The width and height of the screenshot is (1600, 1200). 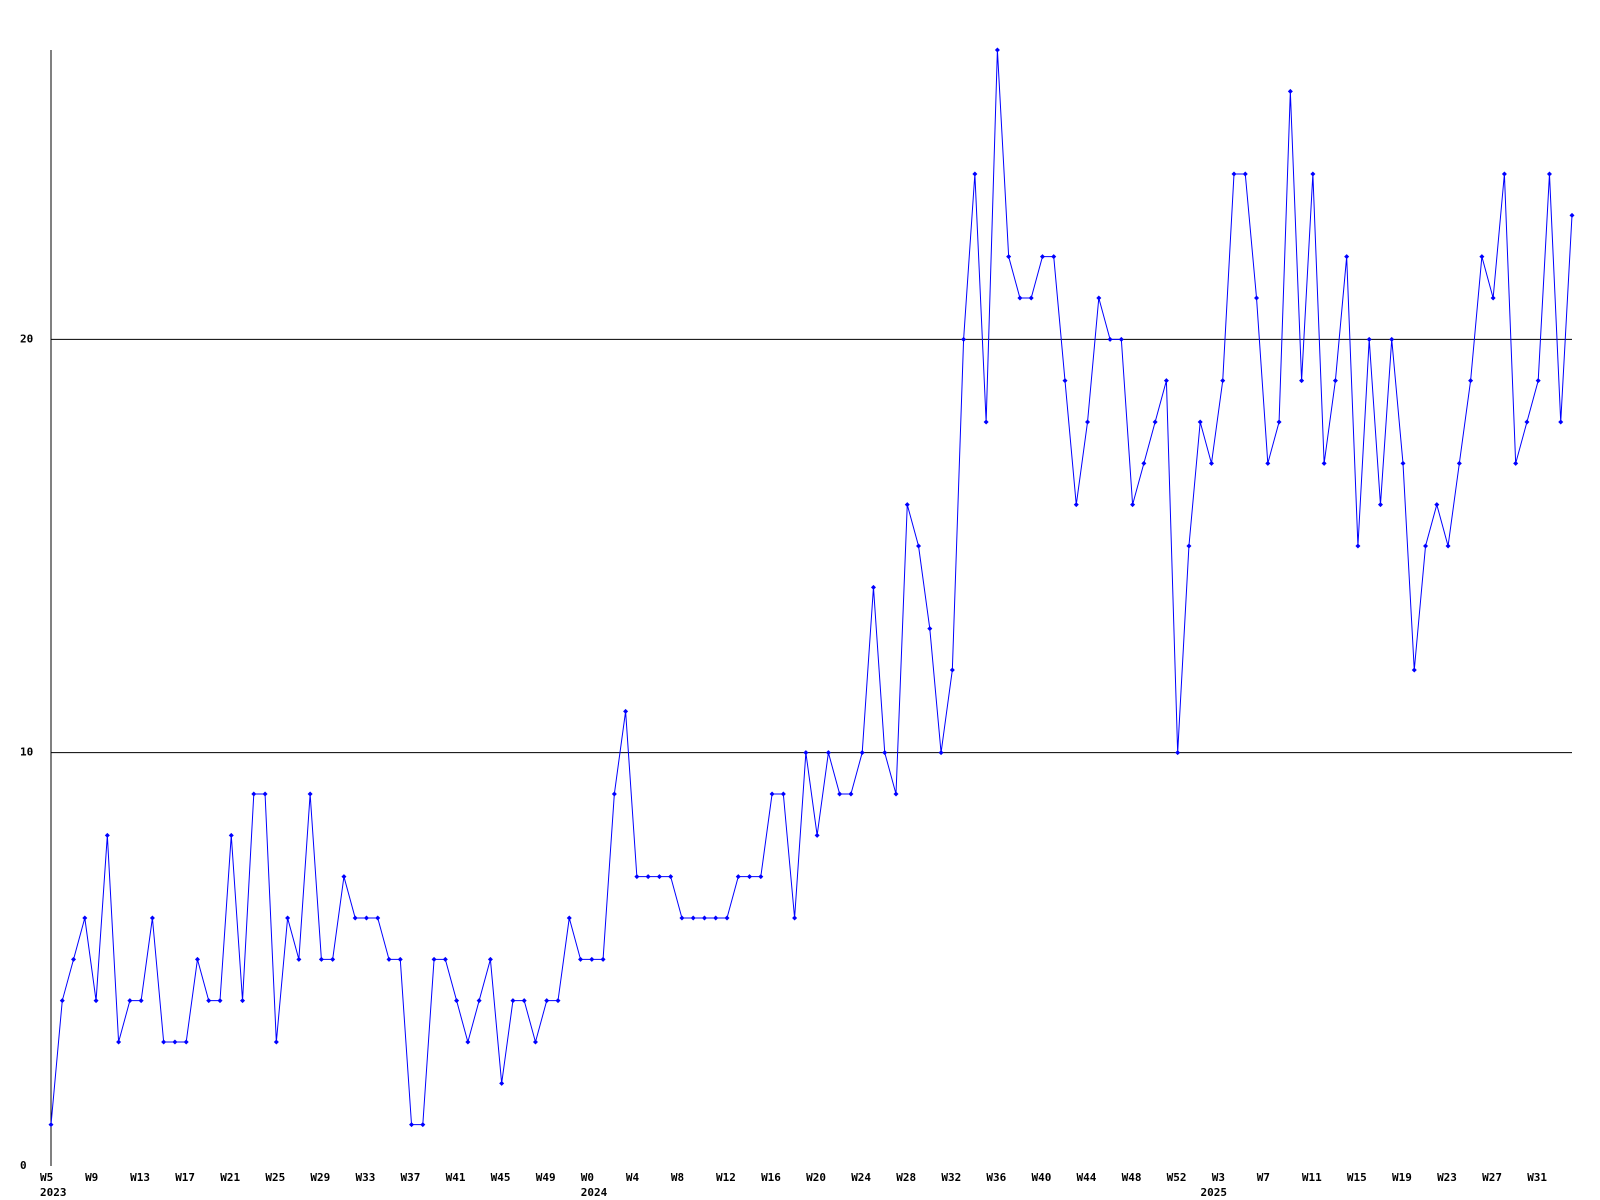 What do you see at coordinates (53, 1192) in the screenshot?
I see `year-label: 2023` at bounding box center [53, 1192].